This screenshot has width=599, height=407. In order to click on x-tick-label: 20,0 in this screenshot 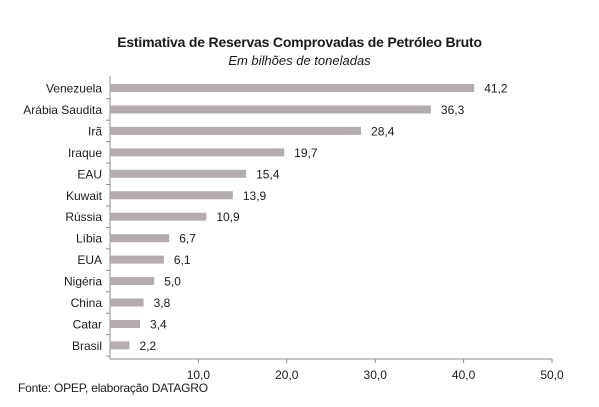, I will do `click(287, 375)`.